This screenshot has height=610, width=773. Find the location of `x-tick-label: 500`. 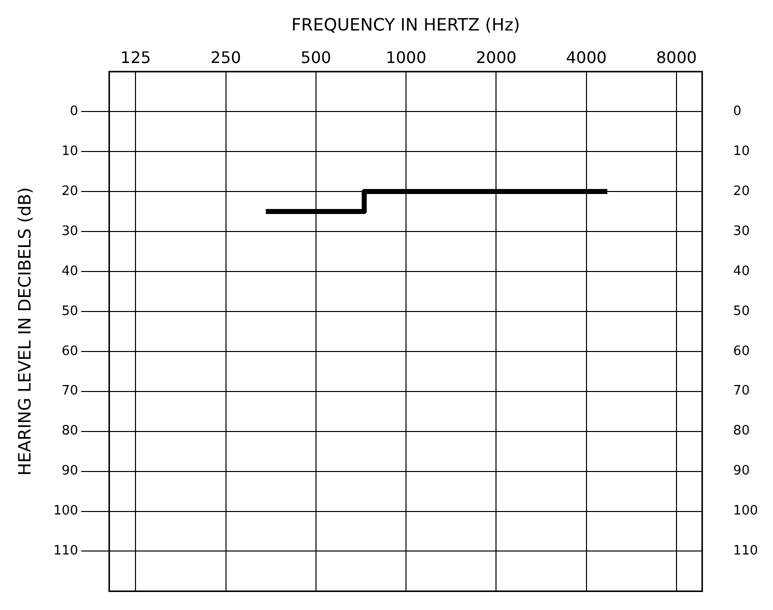

x-tick-label: 500 is located at coordinates (316, 58).